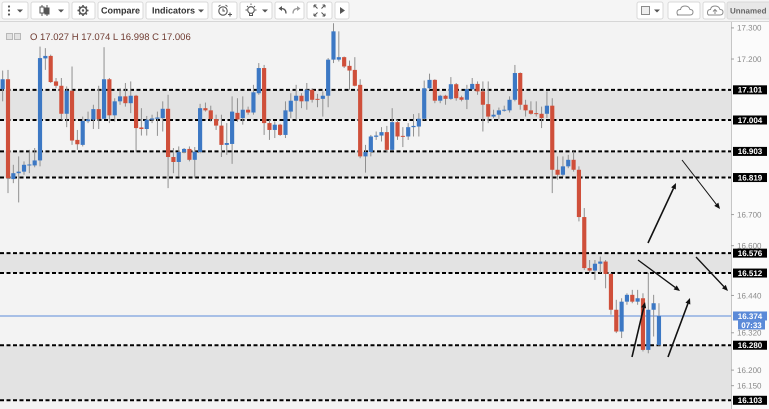  Describe the element at coordinates (750, 316) in the screenshot. I see `ref-line-label: 16.374` at that location.